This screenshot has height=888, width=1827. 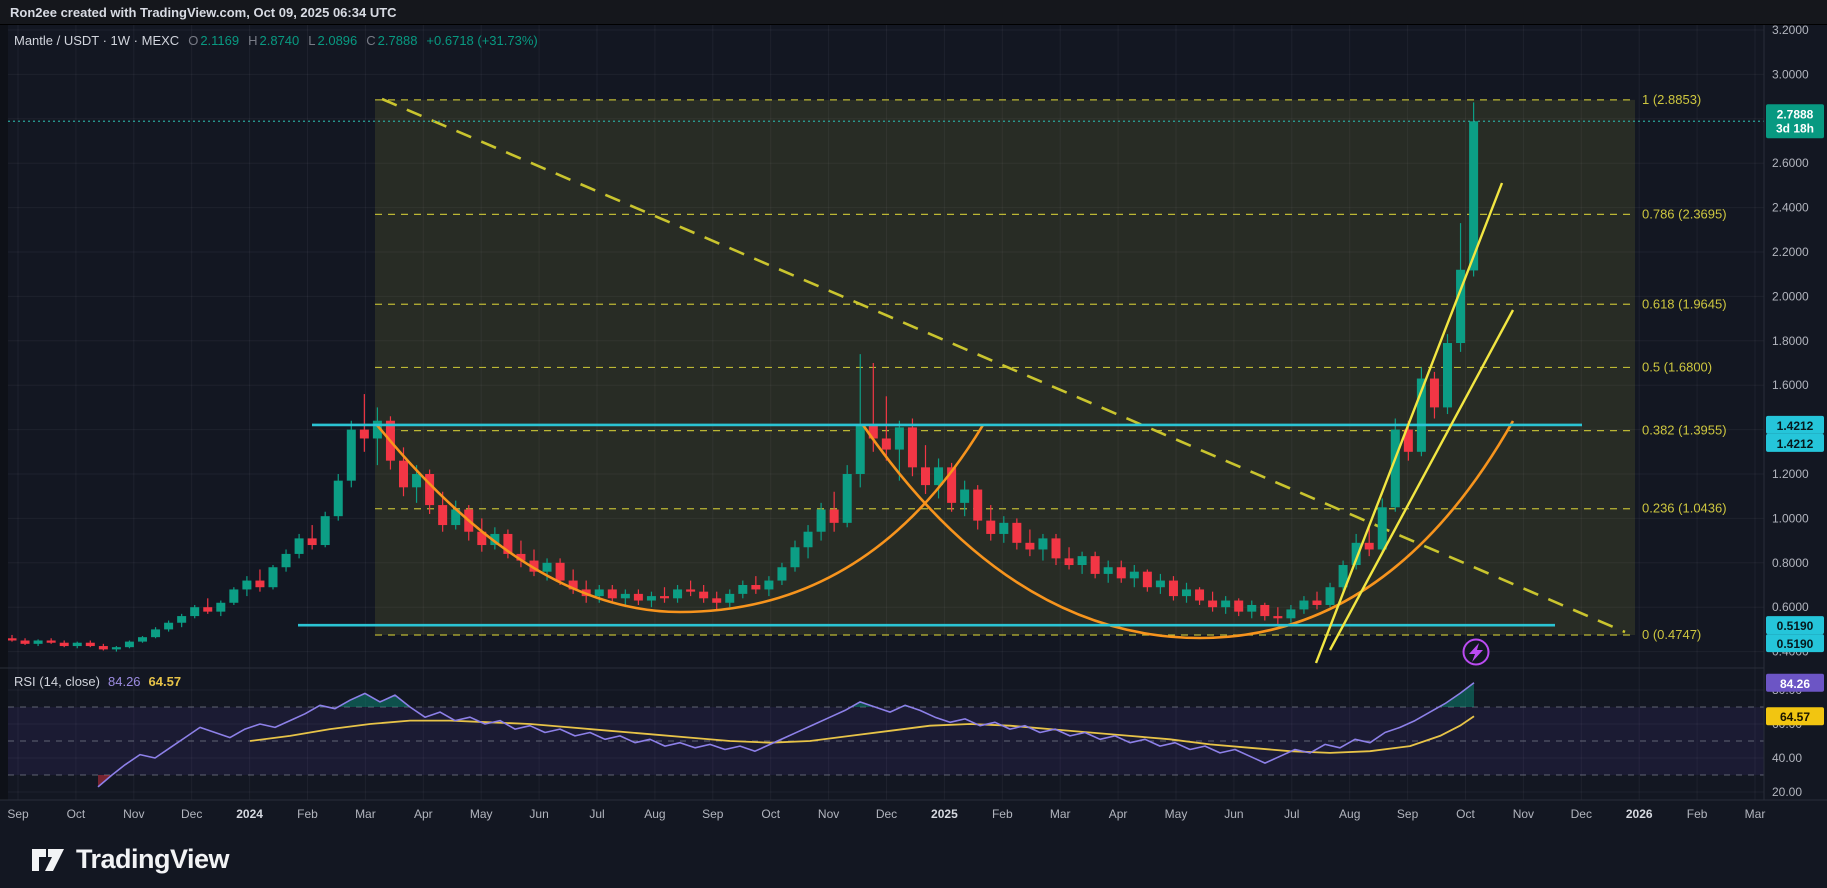 What do you see at coordinates (97, 40) in the screenshot?
I see `symbol-title: Mantle / USDT · 1W · MEXC` at bounding box center [97, 40].